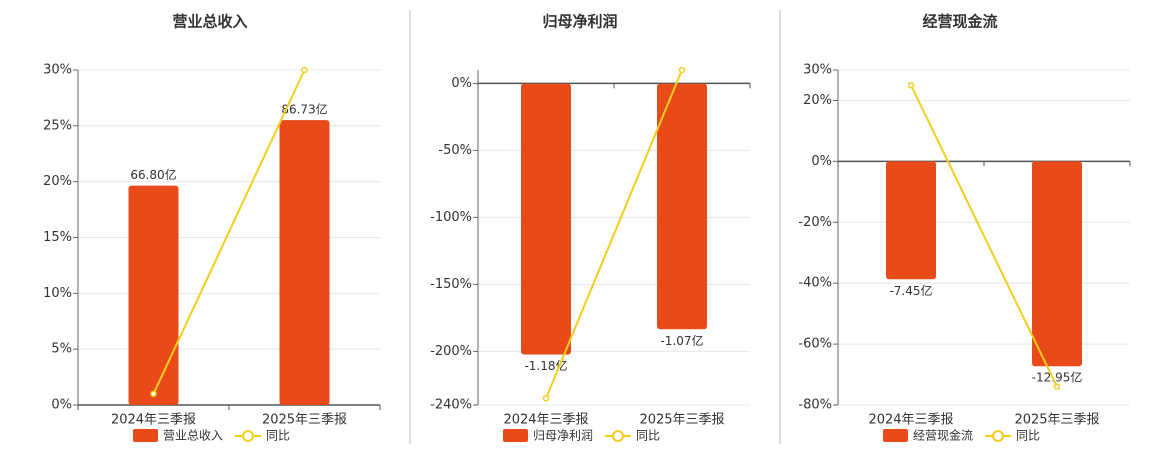 The image size is (1160, 450). I want to click on value-label: -12.95亿, so click(1057, 377).